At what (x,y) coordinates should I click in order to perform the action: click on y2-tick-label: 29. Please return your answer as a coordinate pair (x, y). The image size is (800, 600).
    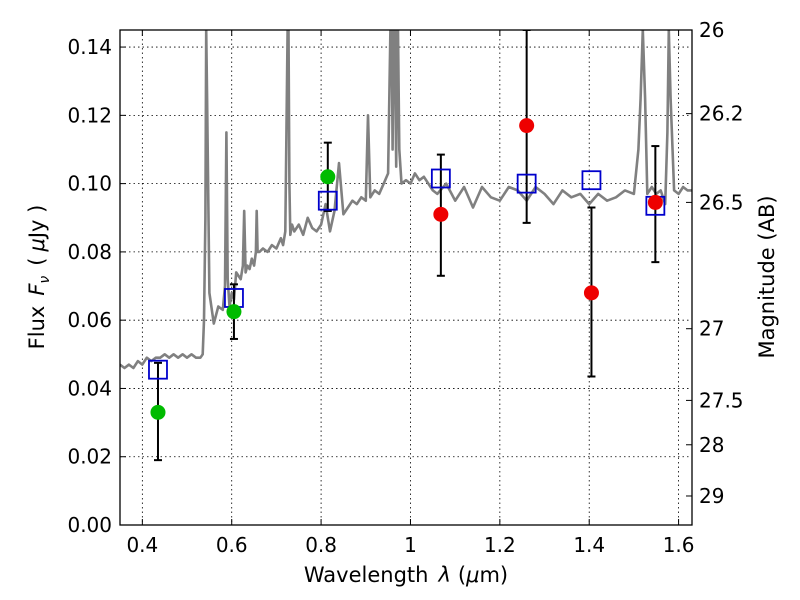
    Looking at the image, I should click on (711, 496).